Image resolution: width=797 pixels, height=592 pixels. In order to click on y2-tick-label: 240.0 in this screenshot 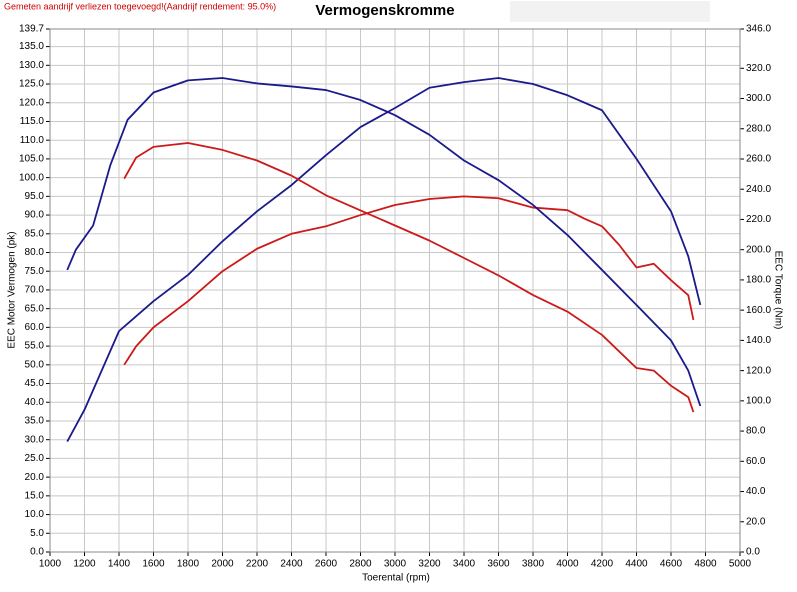, I will do `click(758, 189)`.